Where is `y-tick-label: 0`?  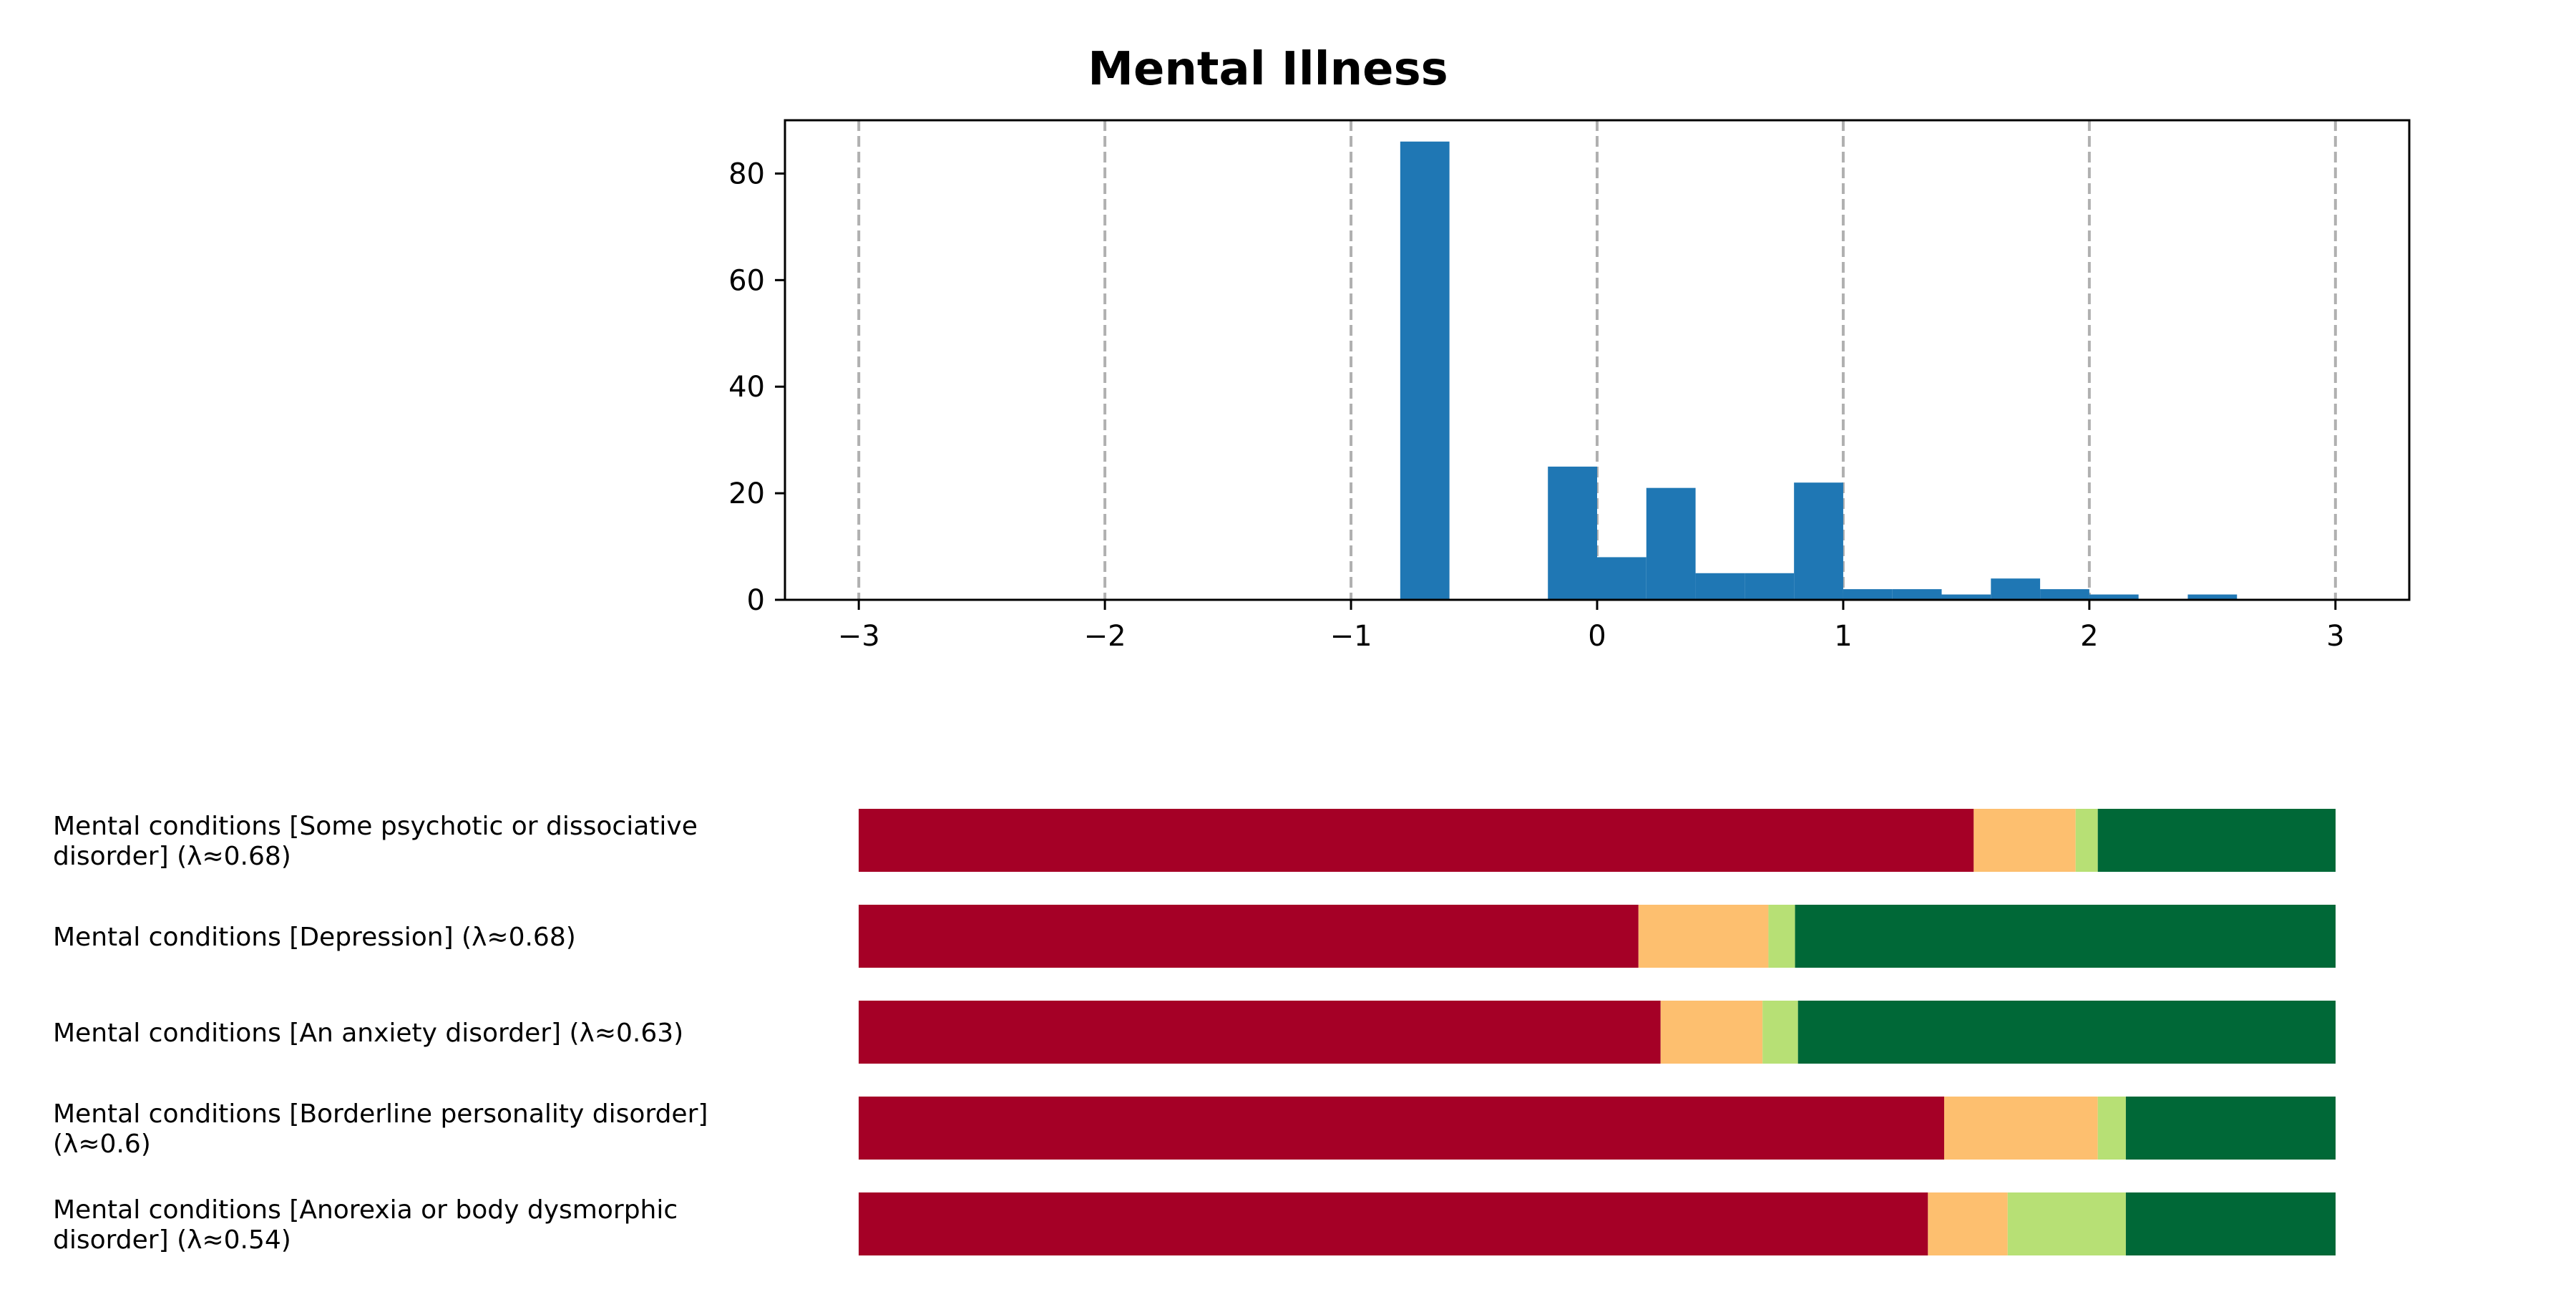 y-tick-label: 0 is located at coordinates (756, 600).